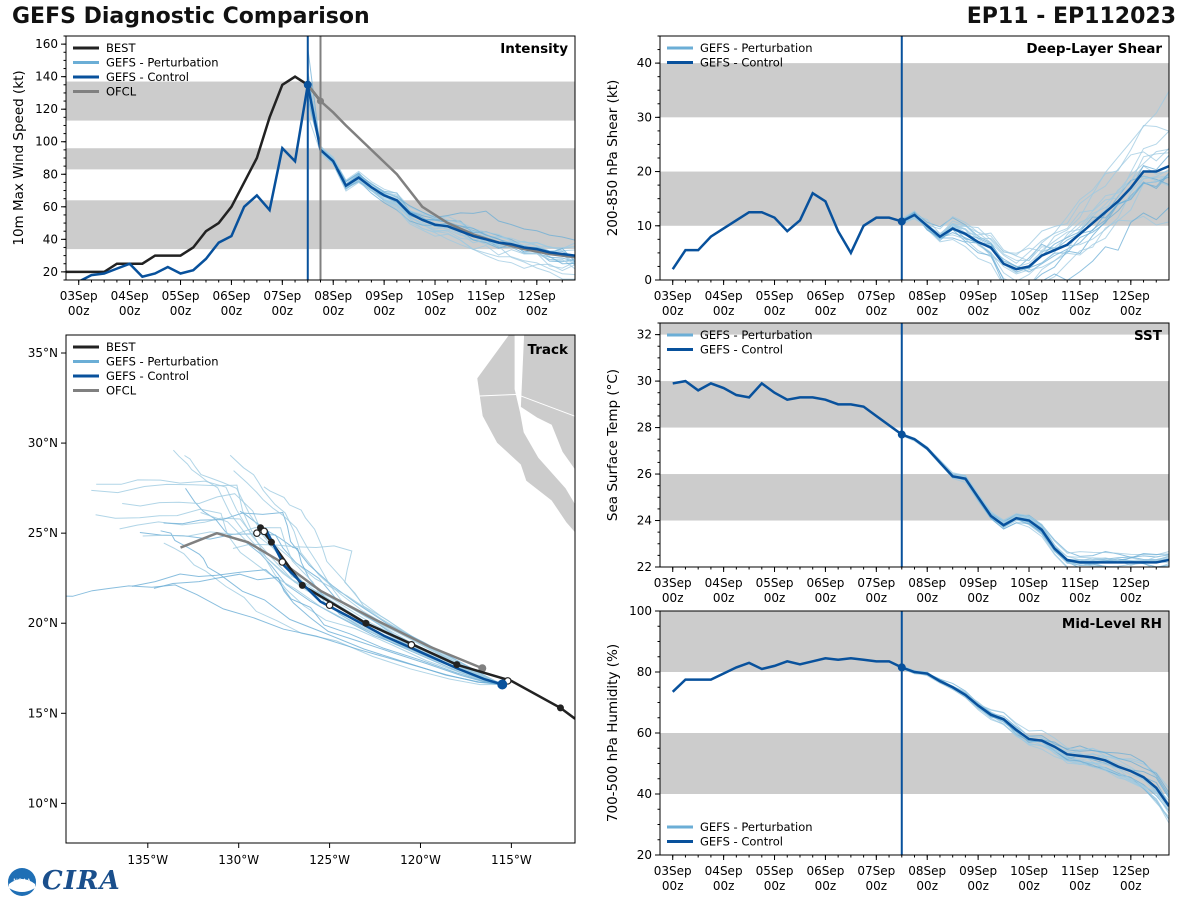 The width and height of the screenshot is (1200, 902). I want to click on y-tick-label: 26, so click(644, 474).